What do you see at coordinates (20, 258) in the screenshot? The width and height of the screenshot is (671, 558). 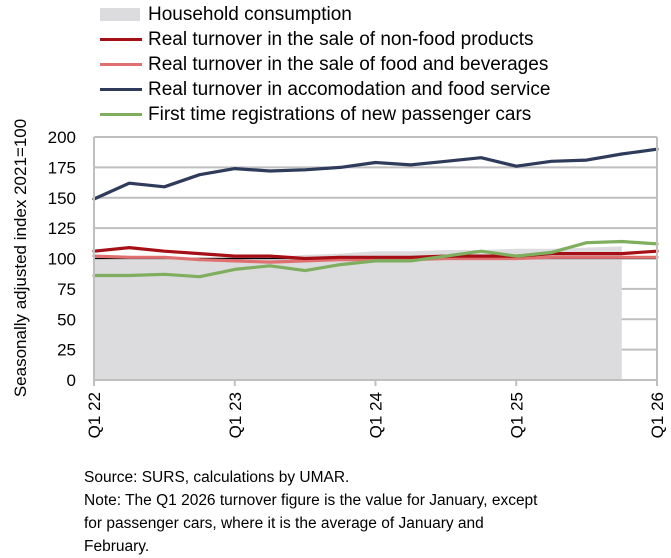 I see `y-axis-label: Seasonally adjusted index 2021=100` at bounding box center [20, 258].